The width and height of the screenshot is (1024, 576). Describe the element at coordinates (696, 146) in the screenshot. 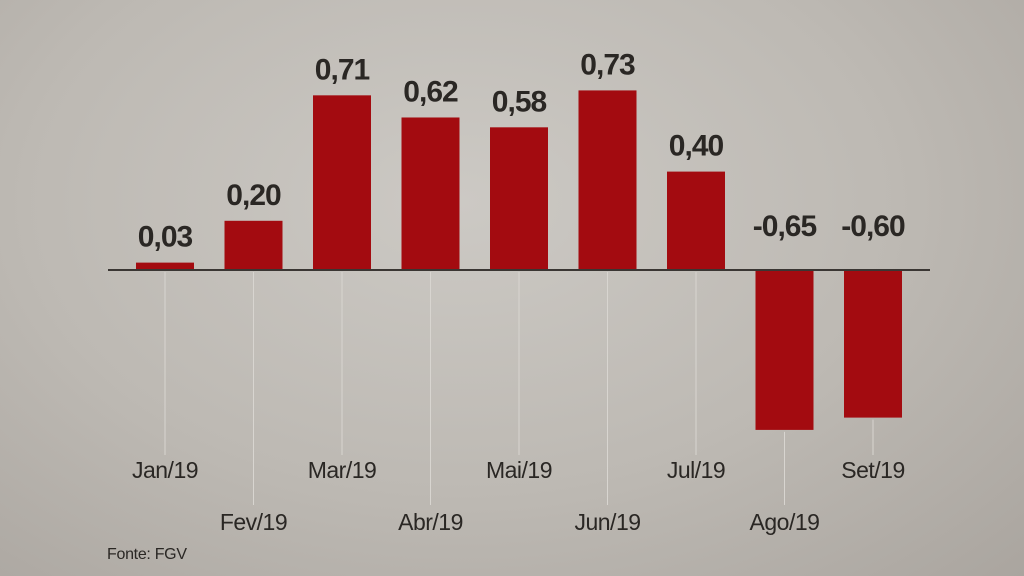

I see `value-label: 0,40` at that location.